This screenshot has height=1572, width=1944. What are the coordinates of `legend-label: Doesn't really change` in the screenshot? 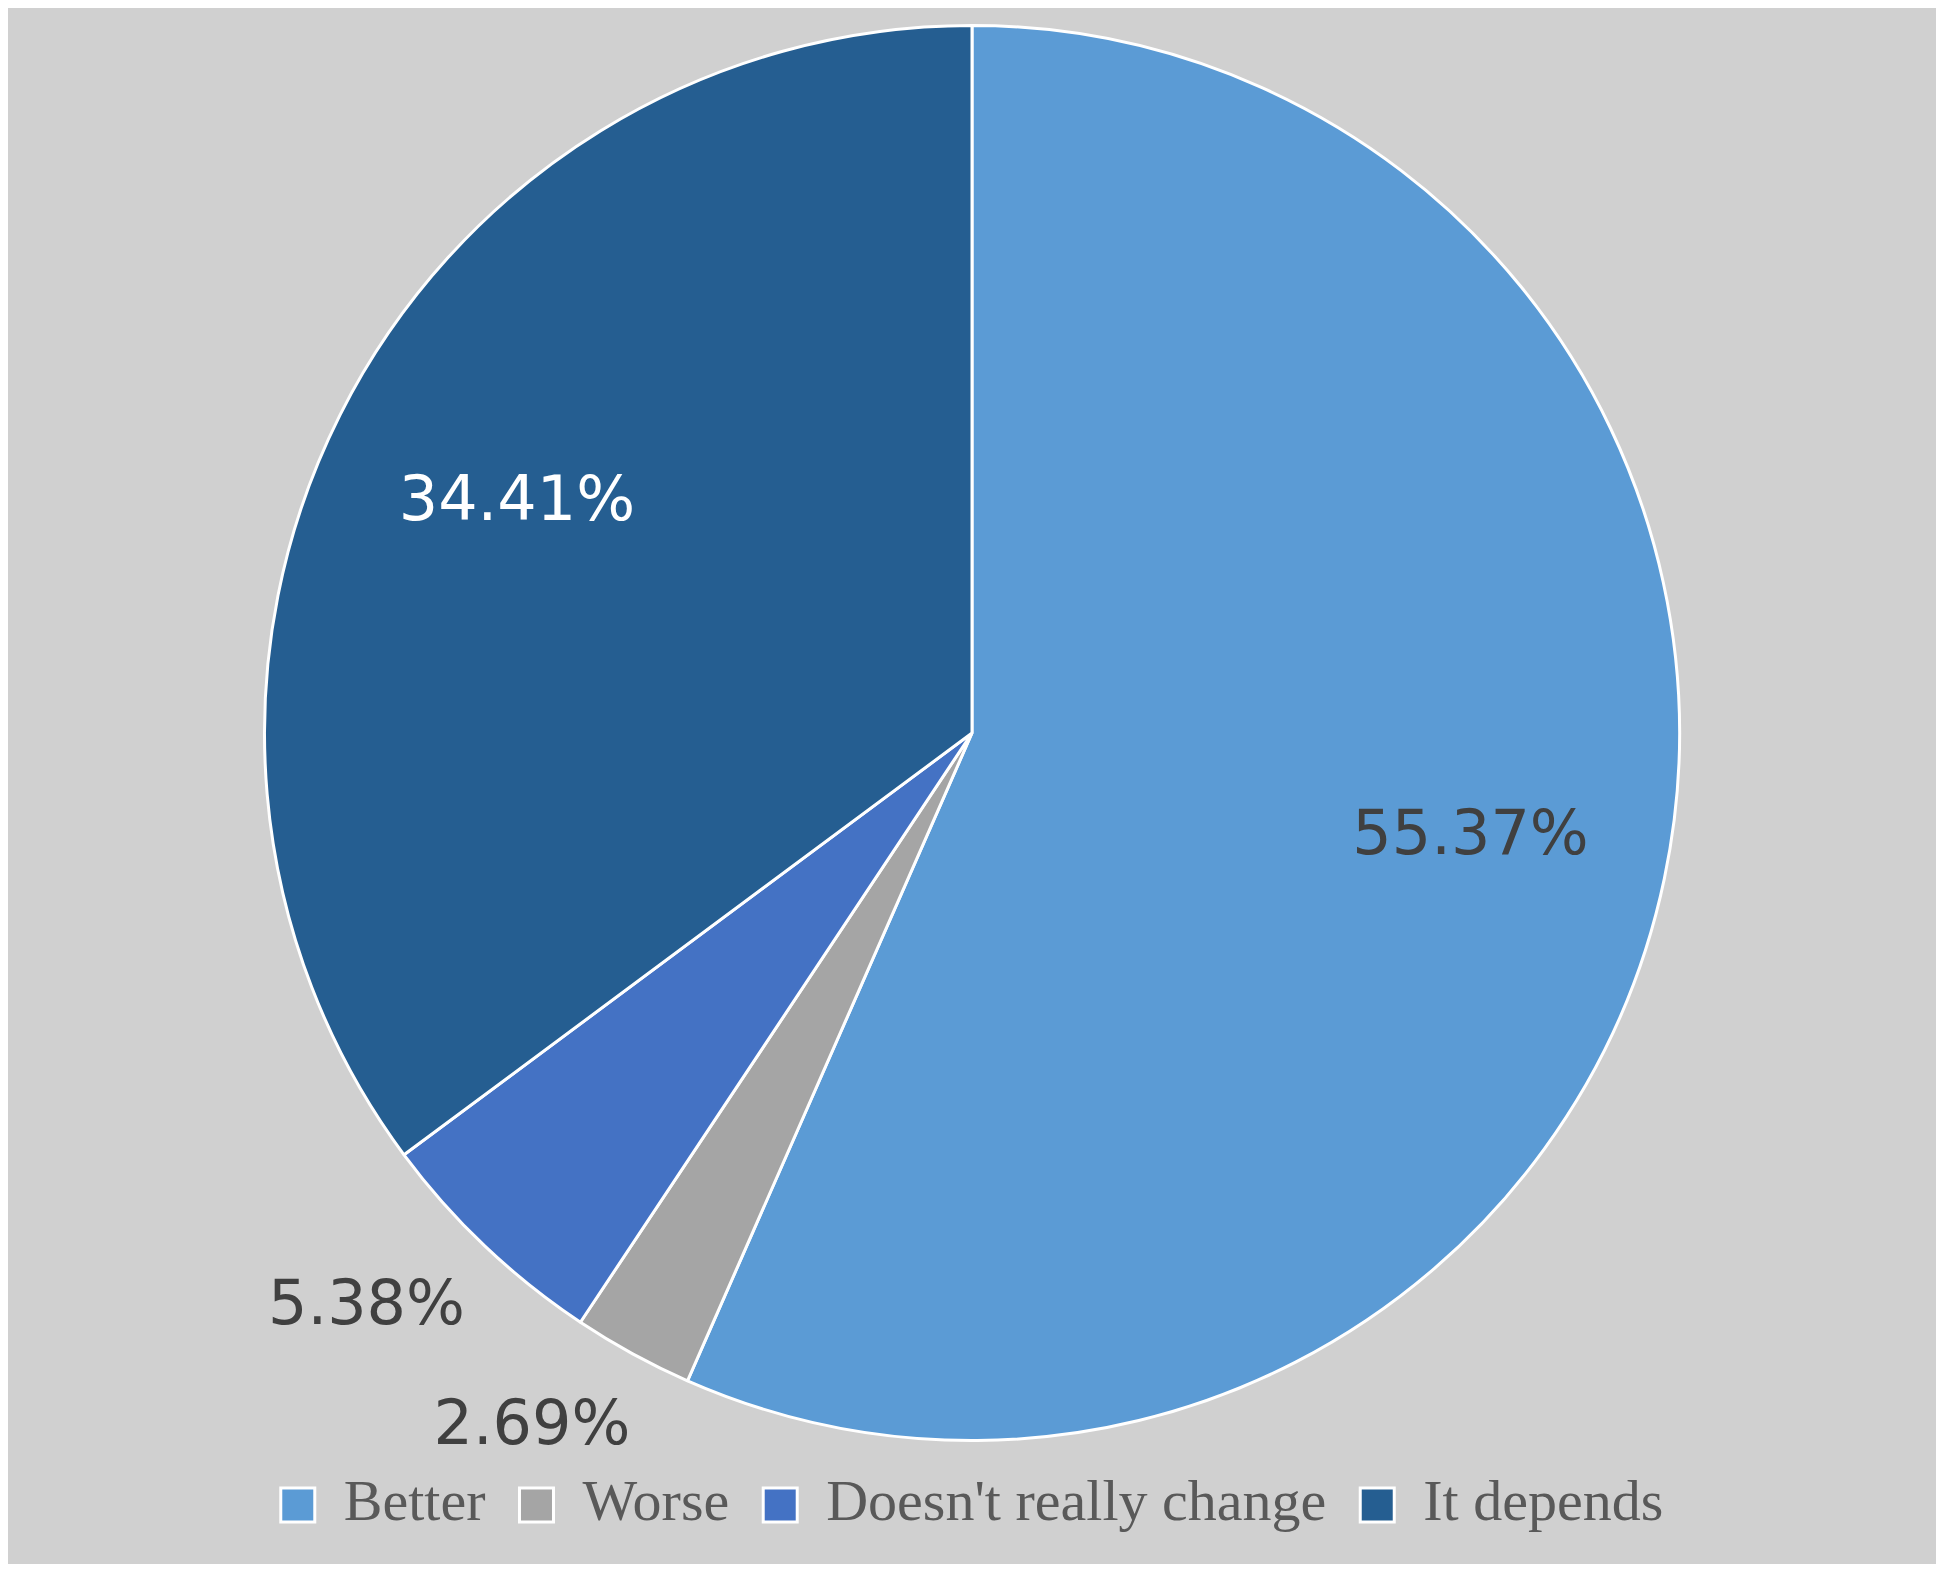 It's located at (1076, 1501).